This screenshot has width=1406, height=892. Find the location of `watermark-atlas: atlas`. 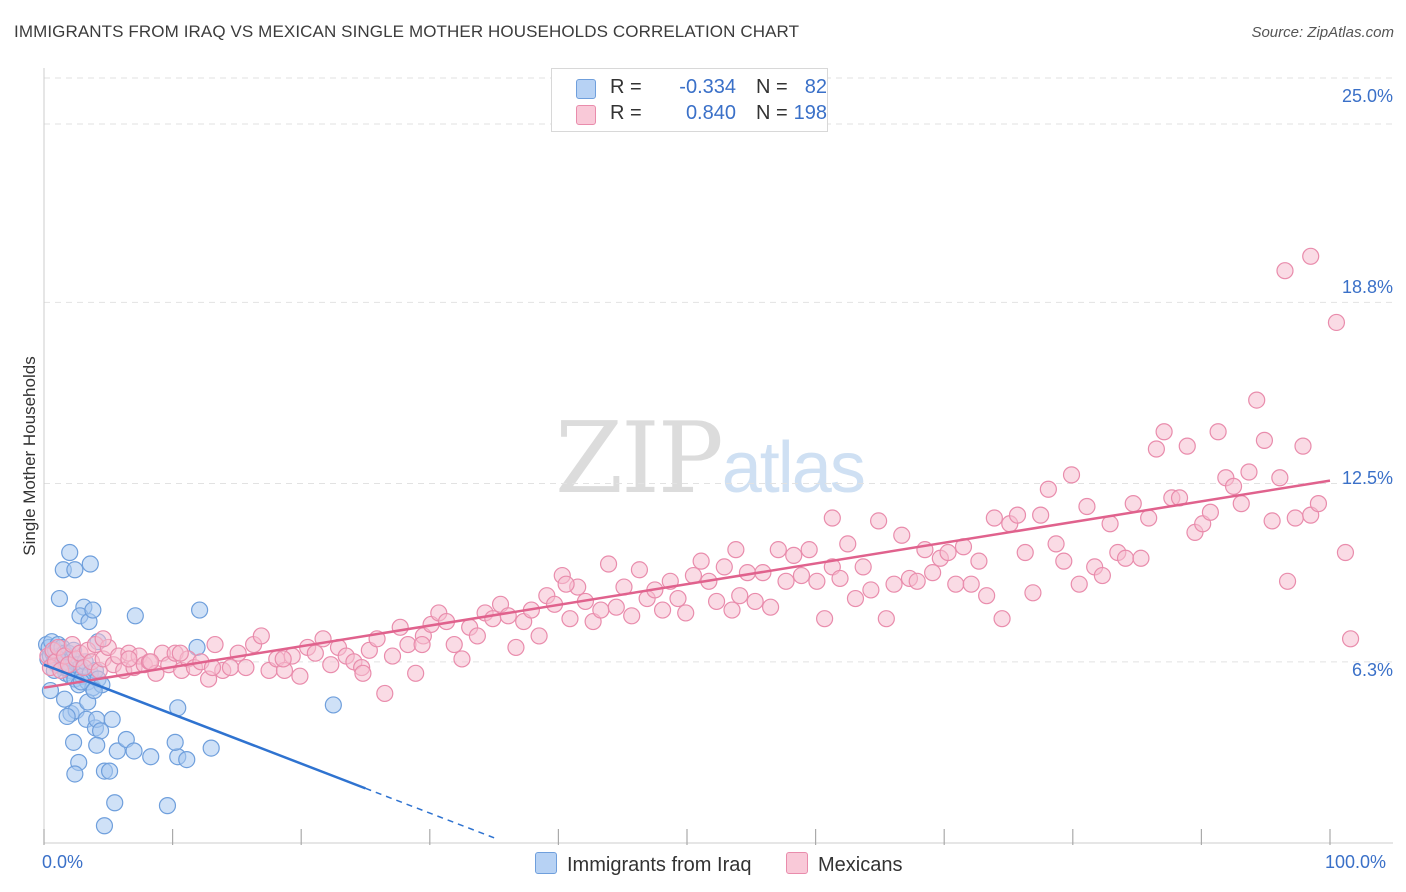

watermark-atlas: atlas is located at coordinates (793, 468).